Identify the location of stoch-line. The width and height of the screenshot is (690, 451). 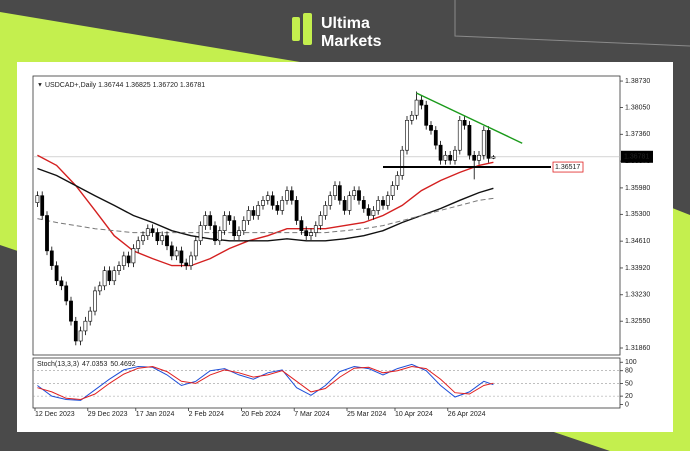
(265, 382).